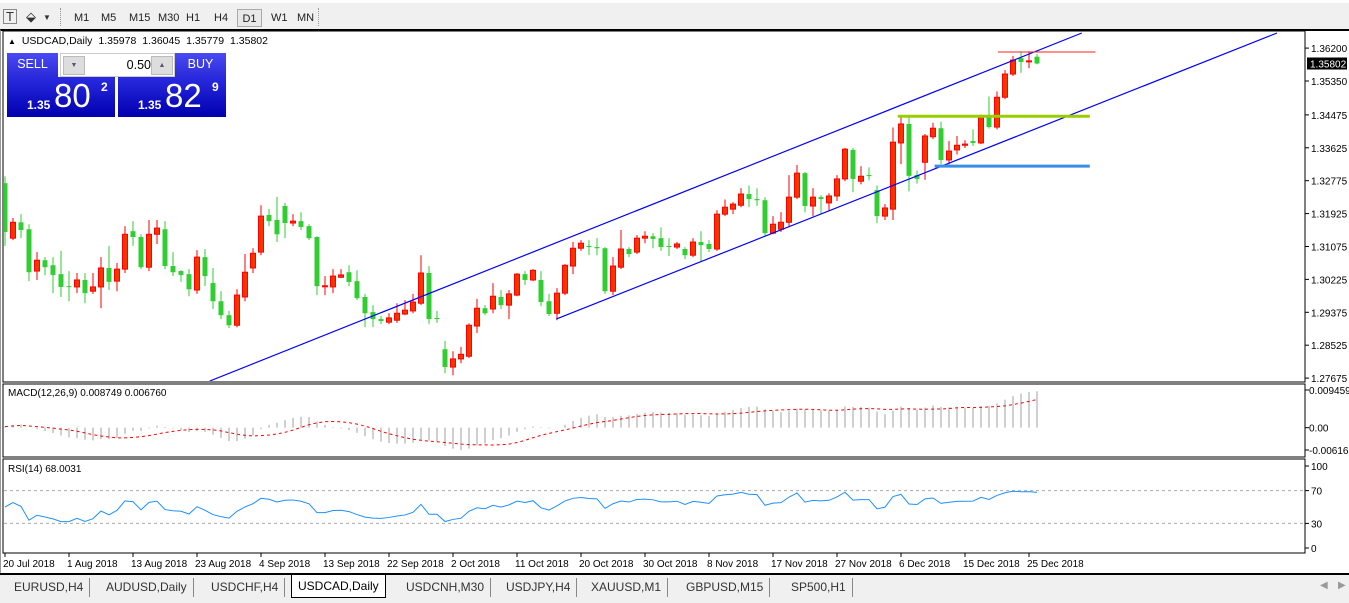  I want to click on date-tick-label: 23 Aug 2018, so click(223, 564).